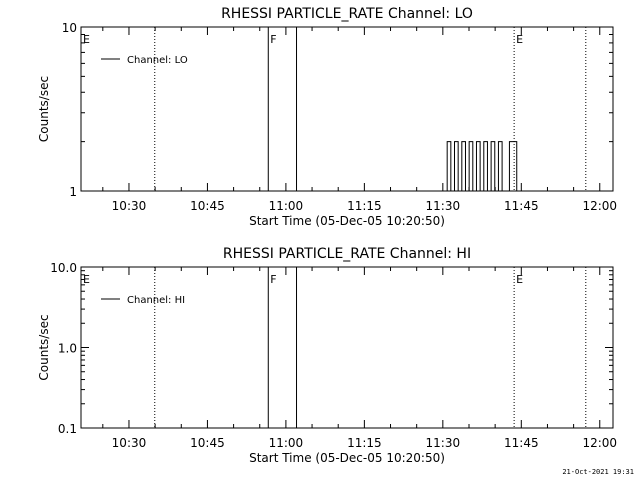  Describe the element at coordinates (483, 166) in the screenshot. I see `data-series-line` at that location.